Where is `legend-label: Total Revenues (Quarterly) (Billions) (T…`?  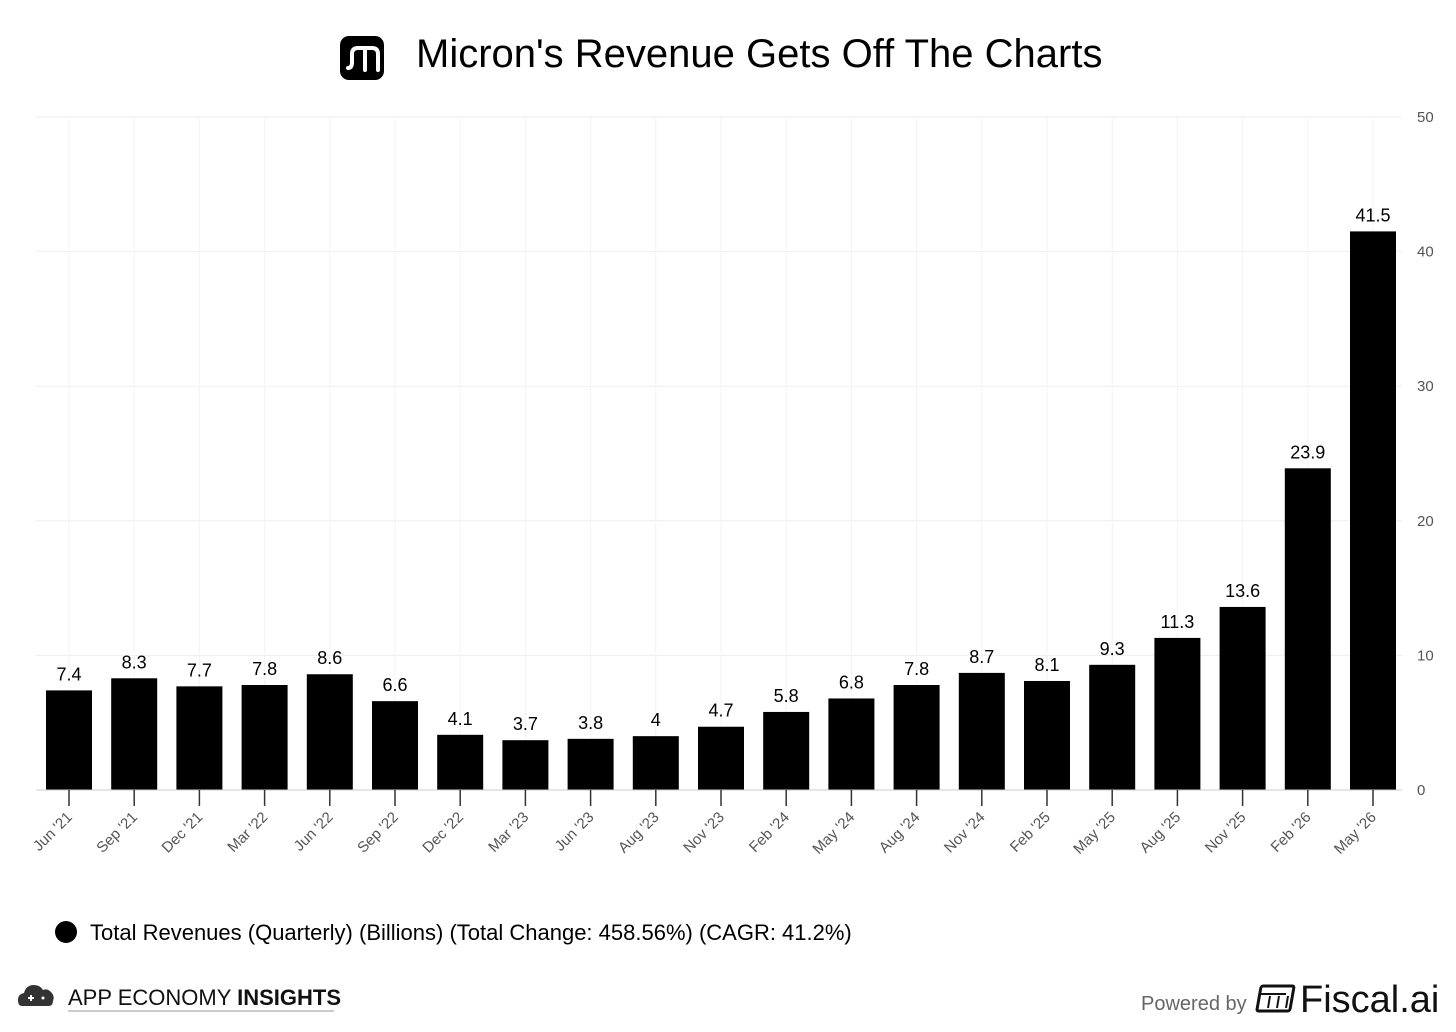 legend-label: Total Revenues (Quarterly) (Billions) (T… is located at coordinates (471, 932).